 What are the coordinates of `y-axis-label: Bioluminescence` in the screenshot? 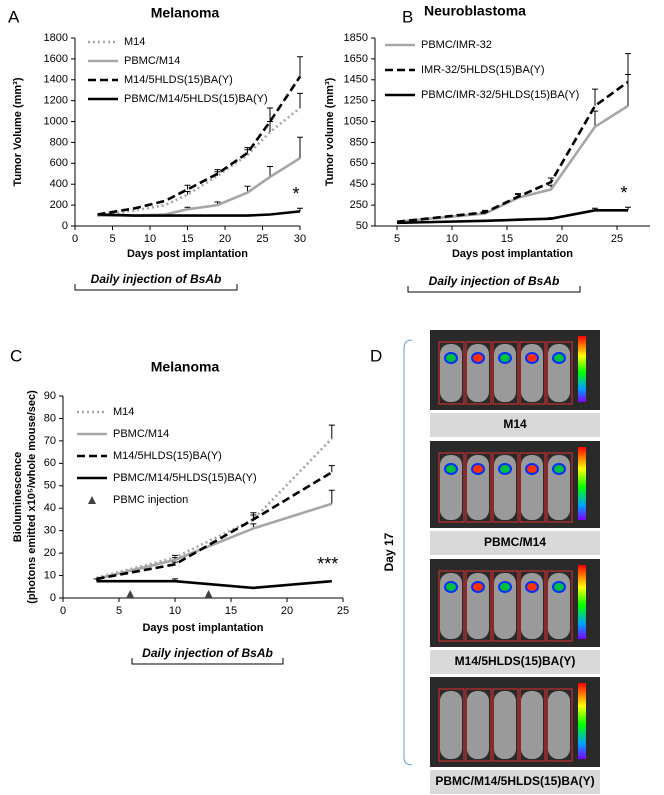 It's located at (18, 497).